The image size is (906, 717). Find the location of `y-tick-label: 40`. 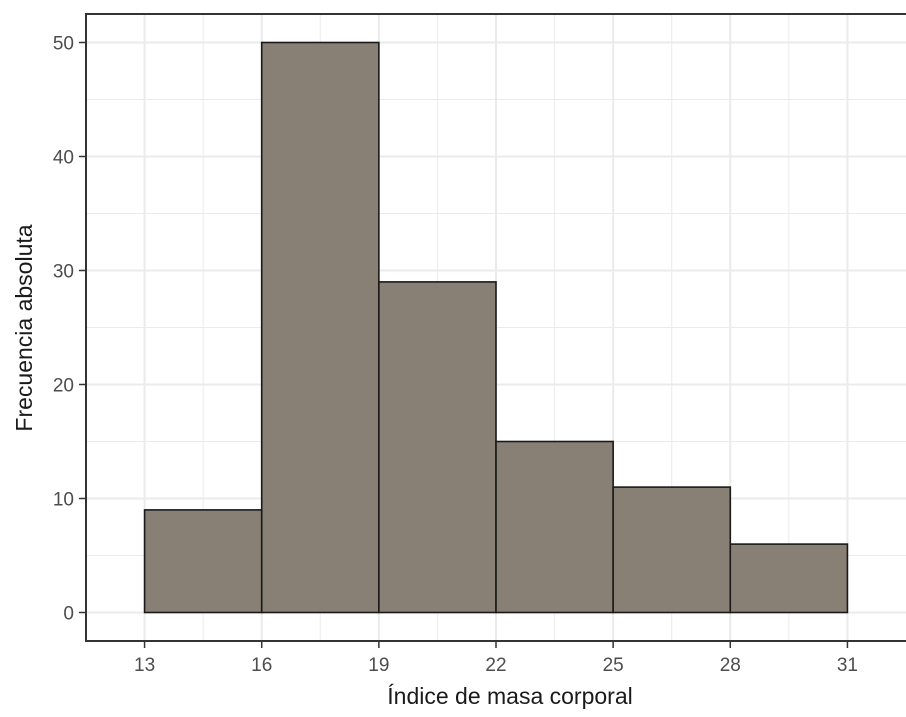

y-tick-label: 40 is located at coordinates (63, 158).